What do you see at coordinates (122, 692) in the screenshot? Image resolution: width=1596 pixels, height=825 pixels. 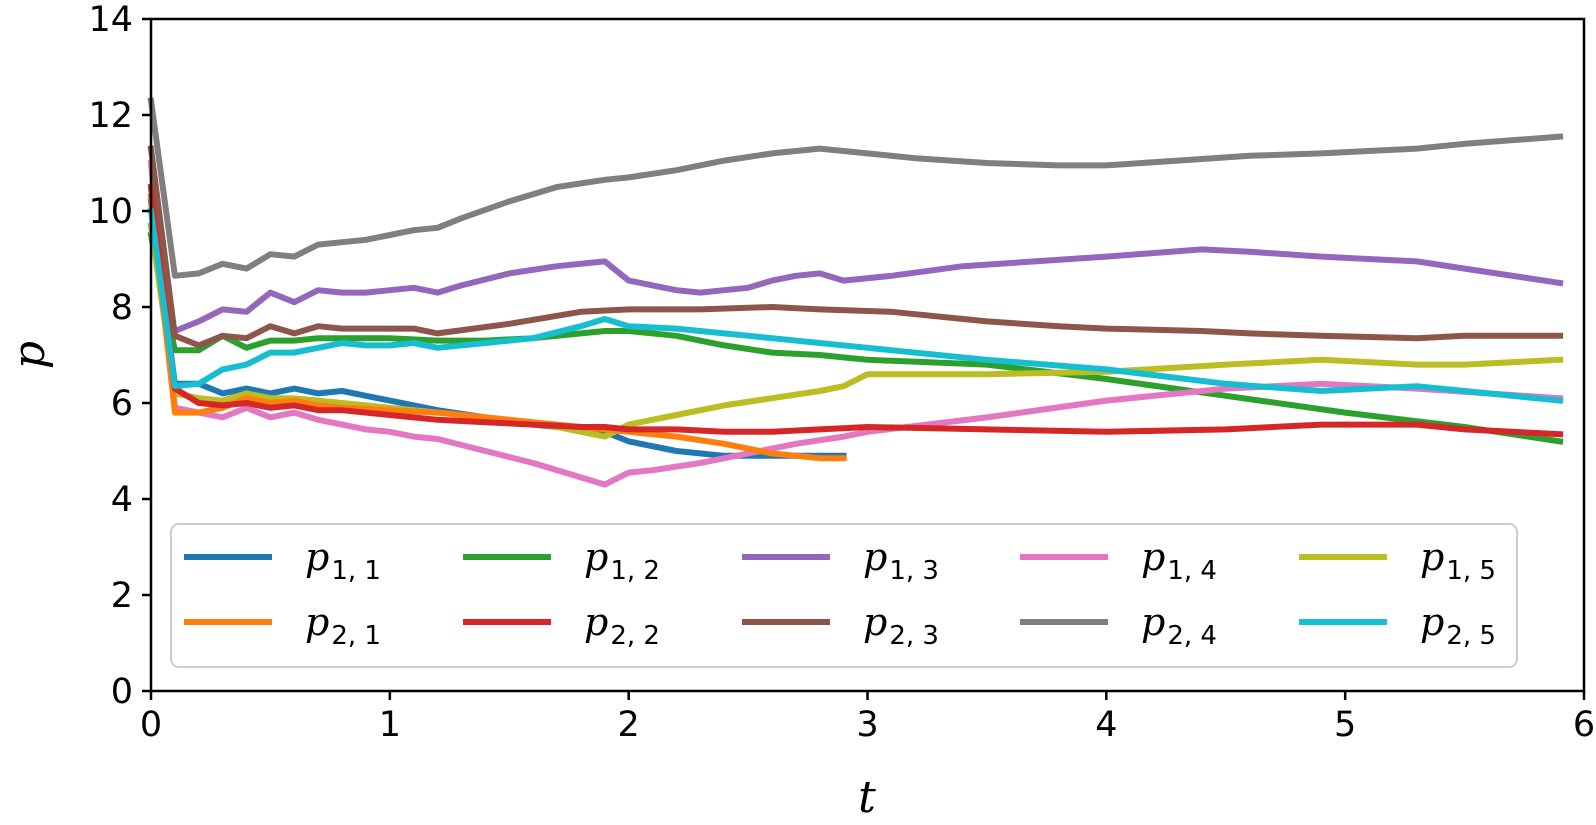 I see `y-tick-label: 0` at bounding box center [122, 692].